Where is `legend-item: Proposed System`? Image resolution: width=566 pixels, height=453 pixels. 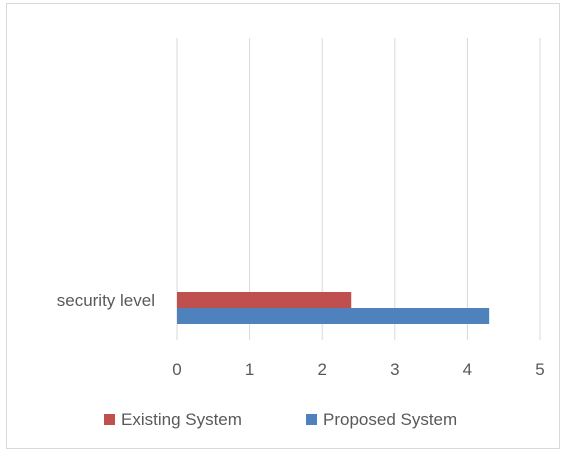 legend-item: Proposed System is located at coordinates (381, 419).